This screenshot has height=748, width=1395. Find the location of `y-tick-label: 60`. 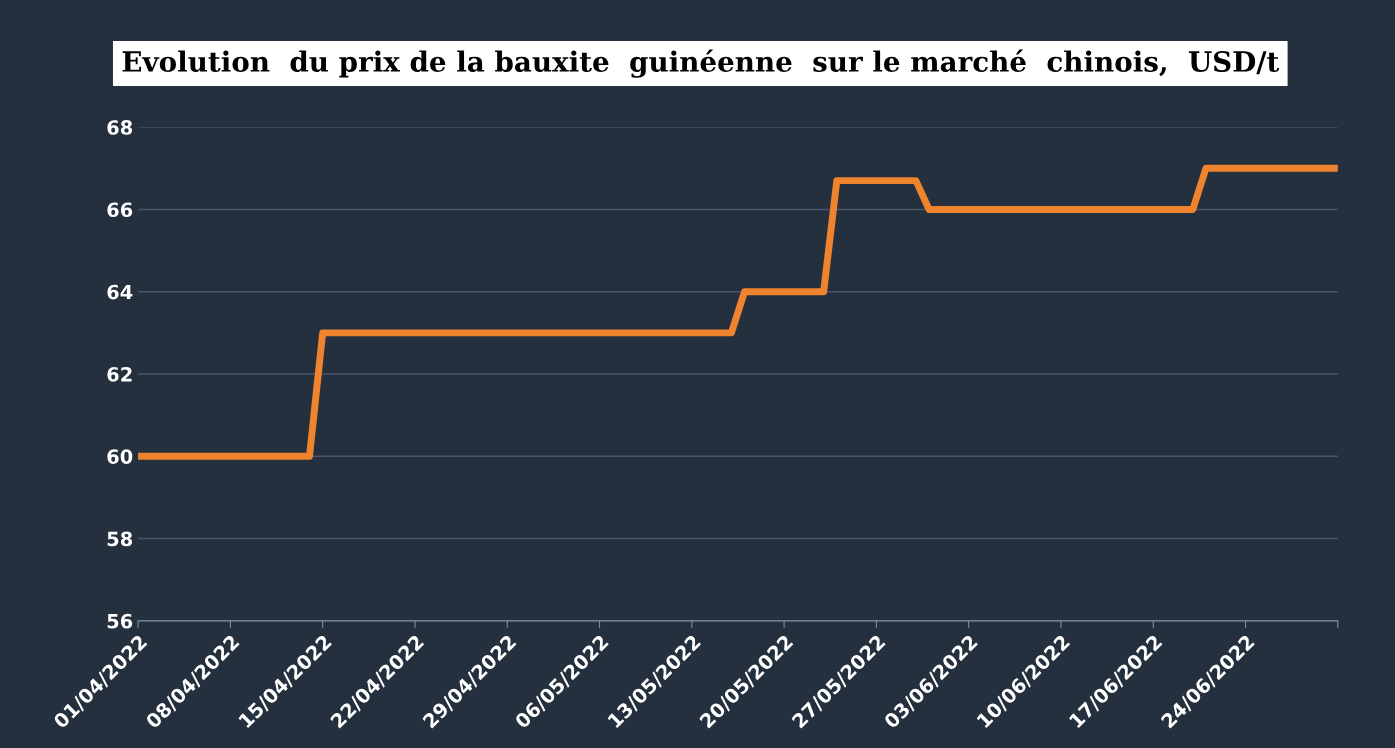

y-tick-label: 60 is located at coordinates (120, 456).